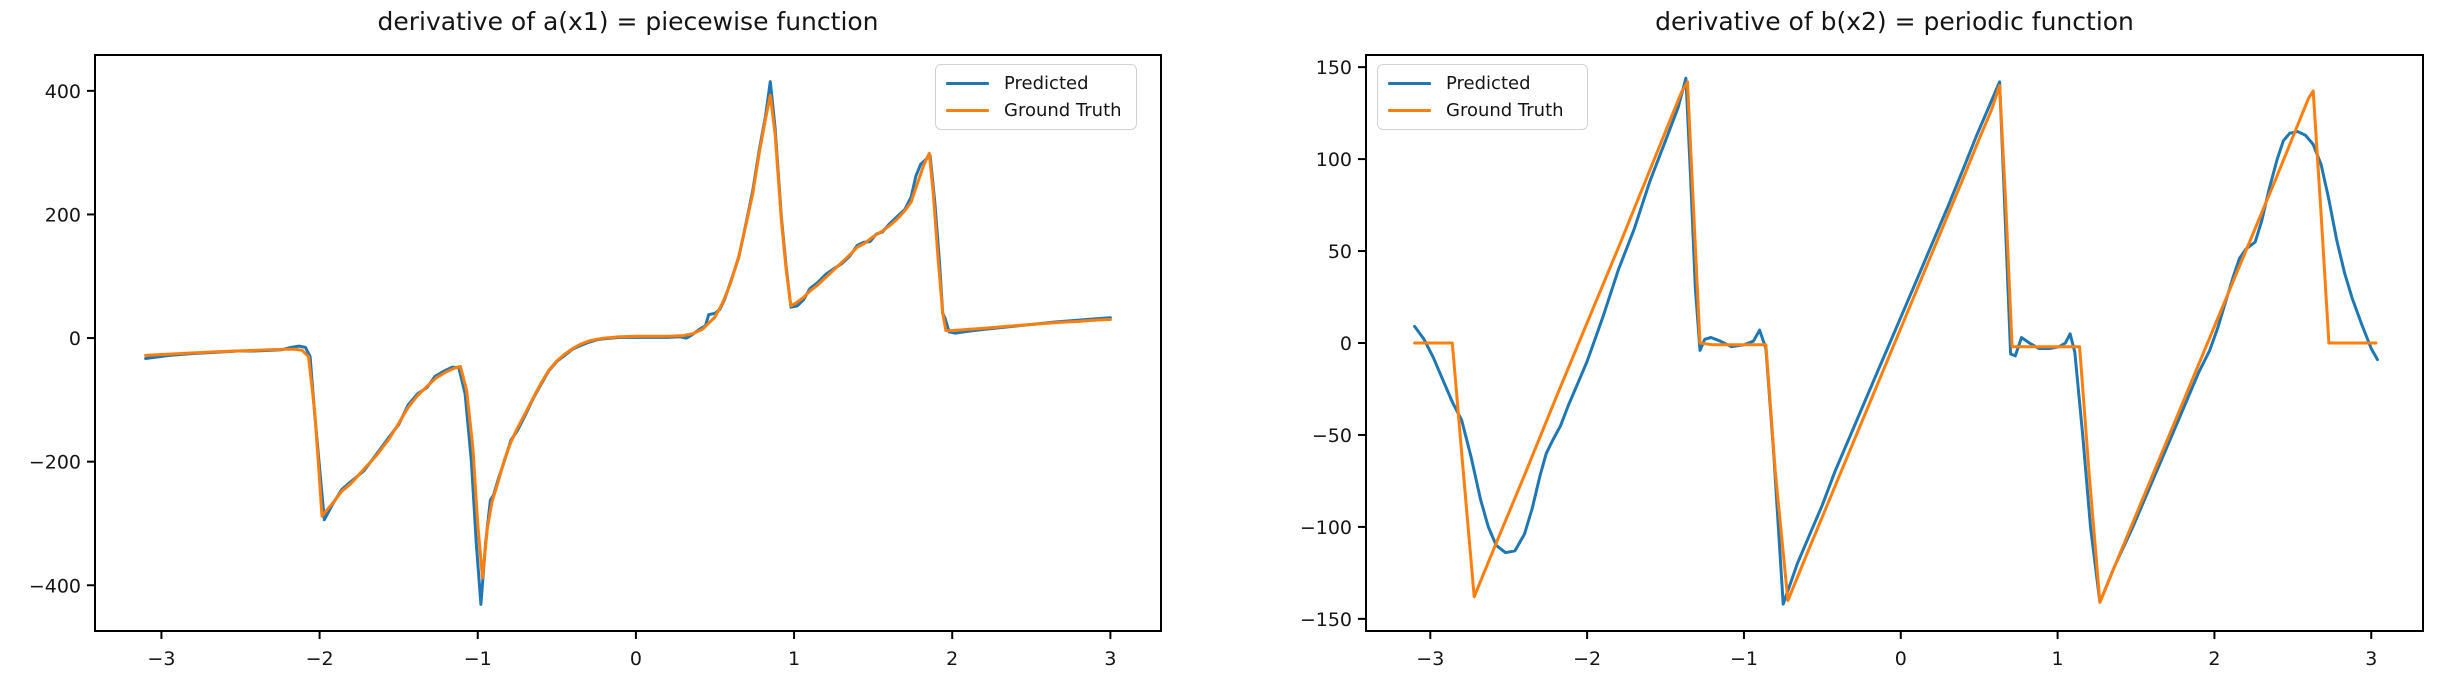 The image size is (2438, 686). What do you see at coordinates (628, 21) in the screenshot?
I see `left-chart-title: derivative of a(x1) = piecewise function` at bounding box center [628, 21].